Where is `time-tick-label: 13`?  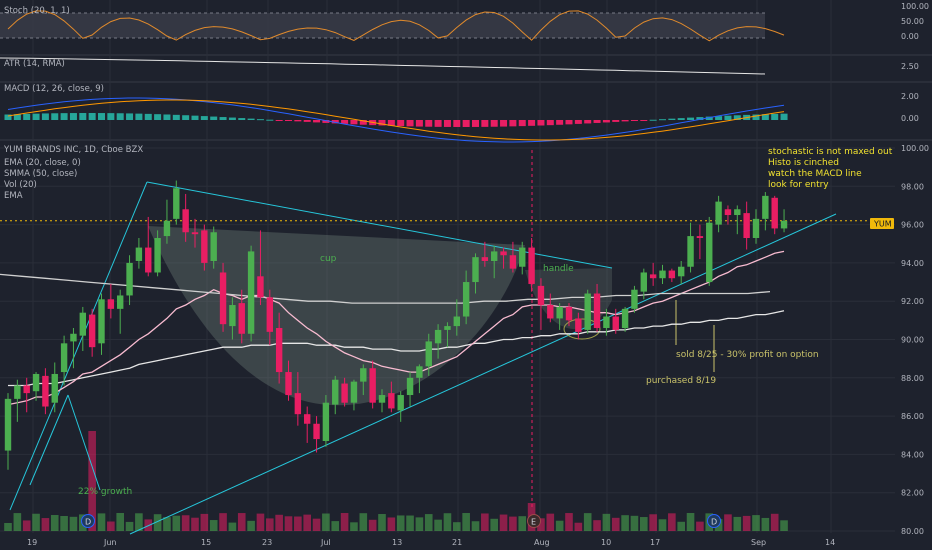 time-tick-label: 13 is located at coordinates (397, 542).